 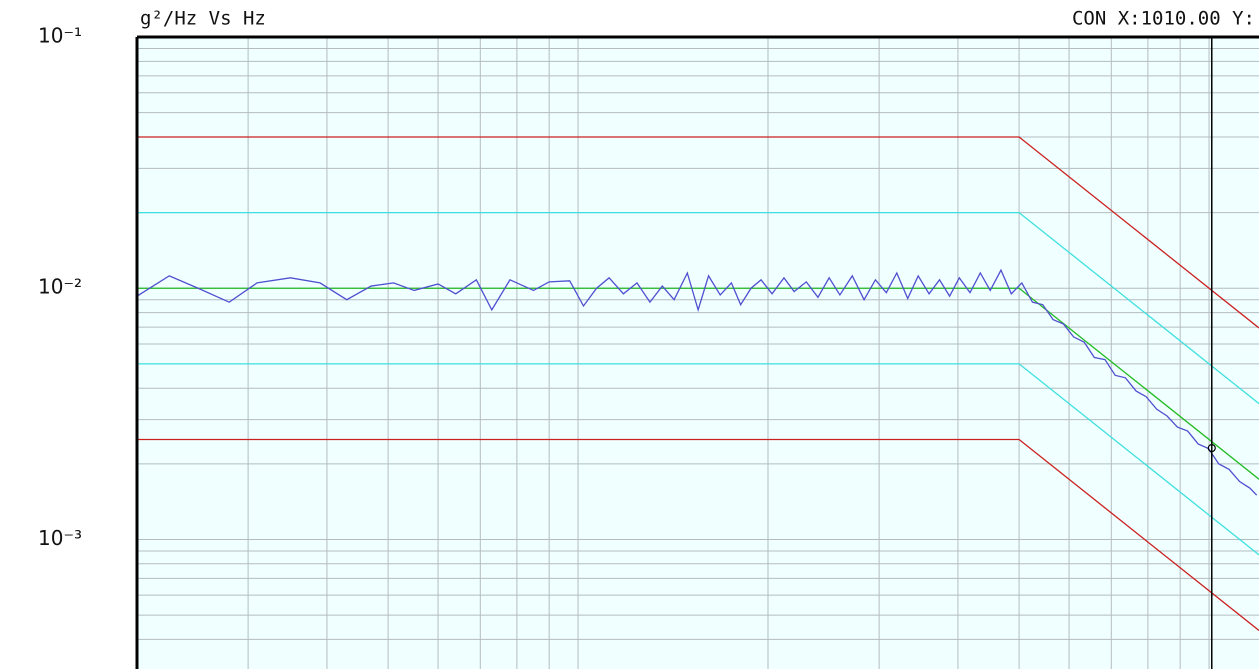 I want to click on cursor-readout: CON X:1010.00 Y:, so click(x=1163, y=19).